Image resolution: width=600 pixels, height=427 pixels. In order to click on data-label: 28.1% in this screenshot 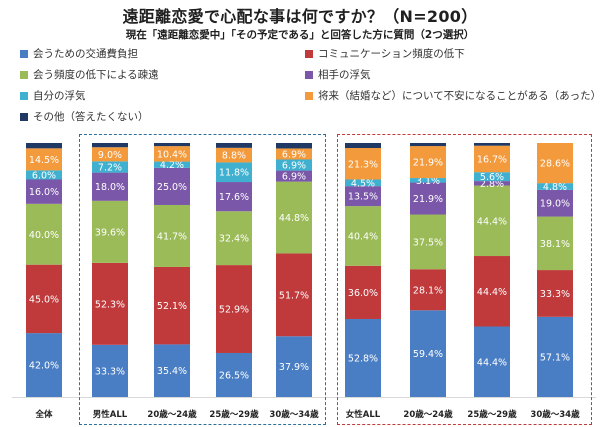, I will do `click(428, 290)`.